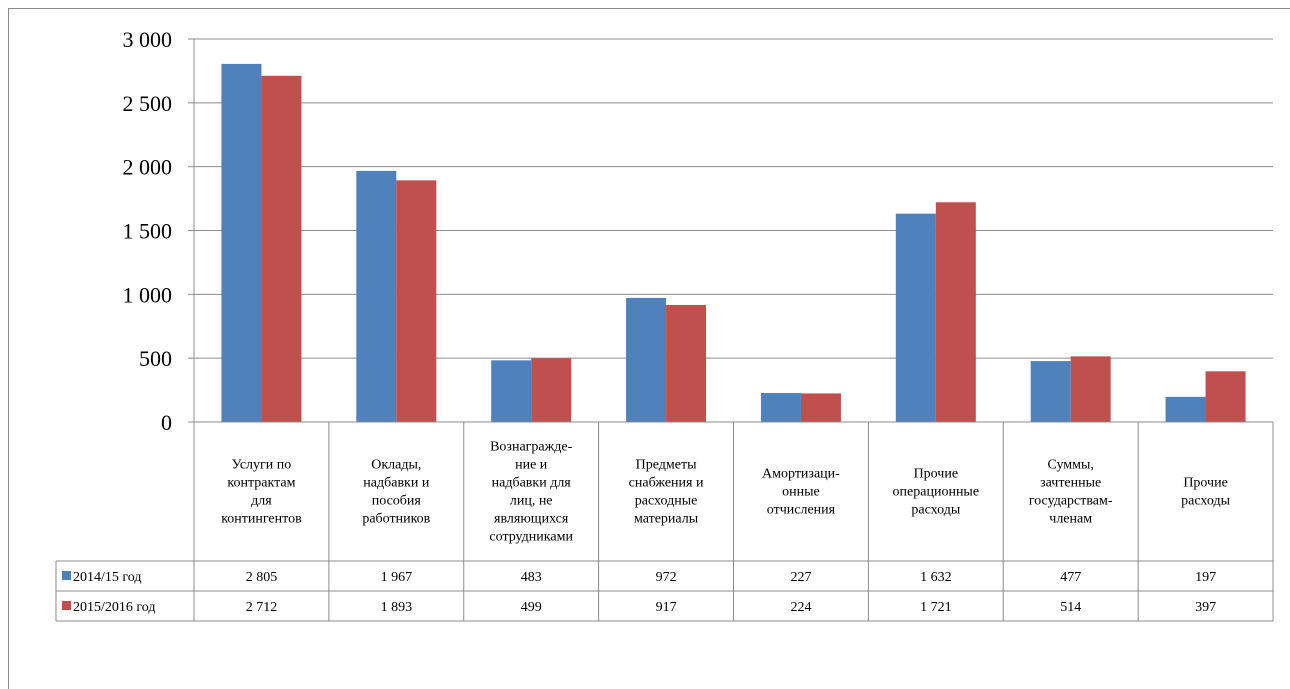 This screenshot has height=689, width=1290. I want to click on category-label: членам, so click(1070, 519).